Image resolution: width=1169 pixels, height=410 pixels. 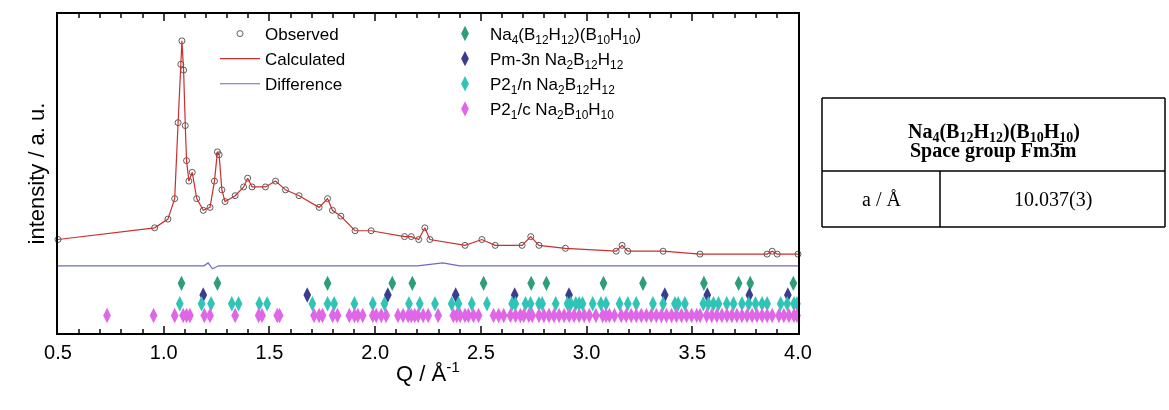 What do you see at coordinates (552, 111) in the screenshot?
I see `legend-label: P2$_{1}$/c Na$_{2}$B$_{10}$H$_{10}$` at bounding box center [552, 111].